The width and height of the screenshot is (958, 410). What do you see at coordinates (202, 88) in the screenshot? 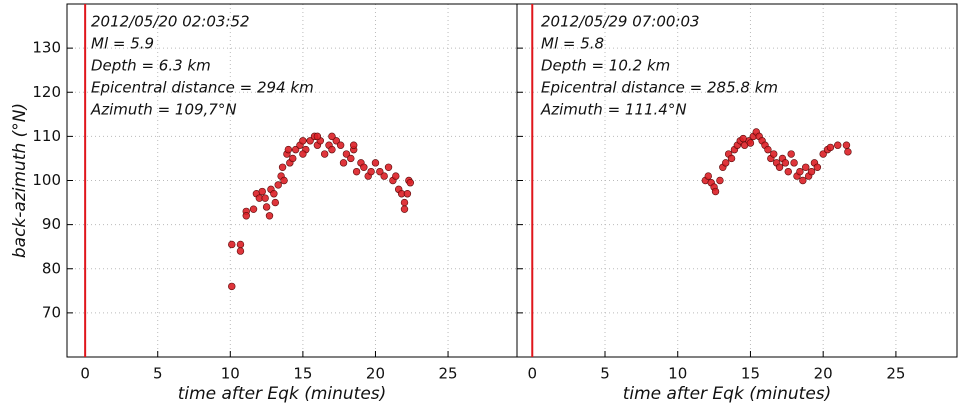
I see `annotation: Epicentral distance = 294 km` at bounding box center [202, 88].